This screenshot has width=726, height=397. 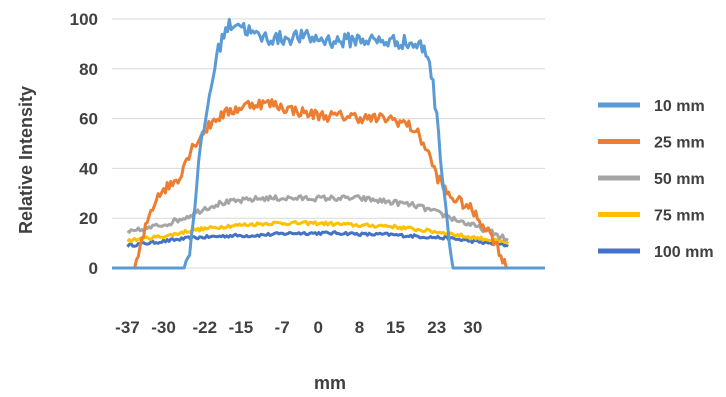 I want to click on y-axis-title: Relative Intensity, so click(x=26, y=160).